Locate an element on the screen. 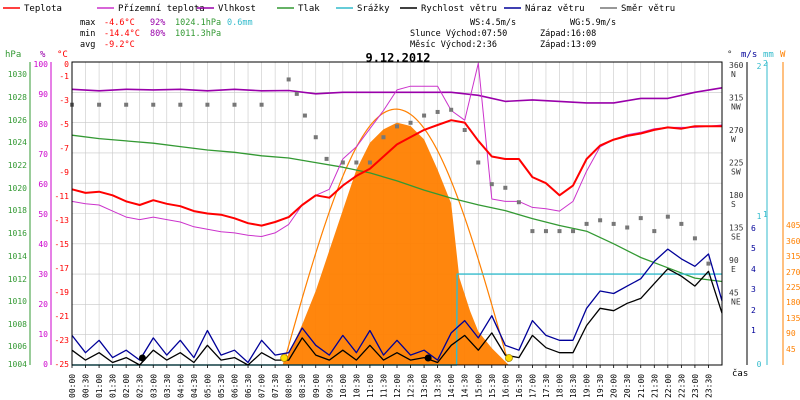  wm2-tick: 270 is located at coordinates (793, 272).